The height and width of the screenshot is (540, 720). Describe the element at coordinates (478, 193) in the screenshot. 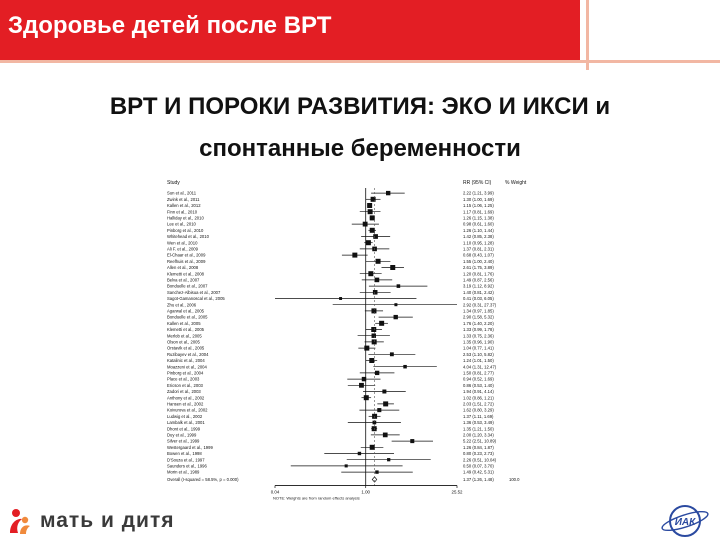

I see `rr-ci-label: 2.22 (1.21, 3.99)` at that location.